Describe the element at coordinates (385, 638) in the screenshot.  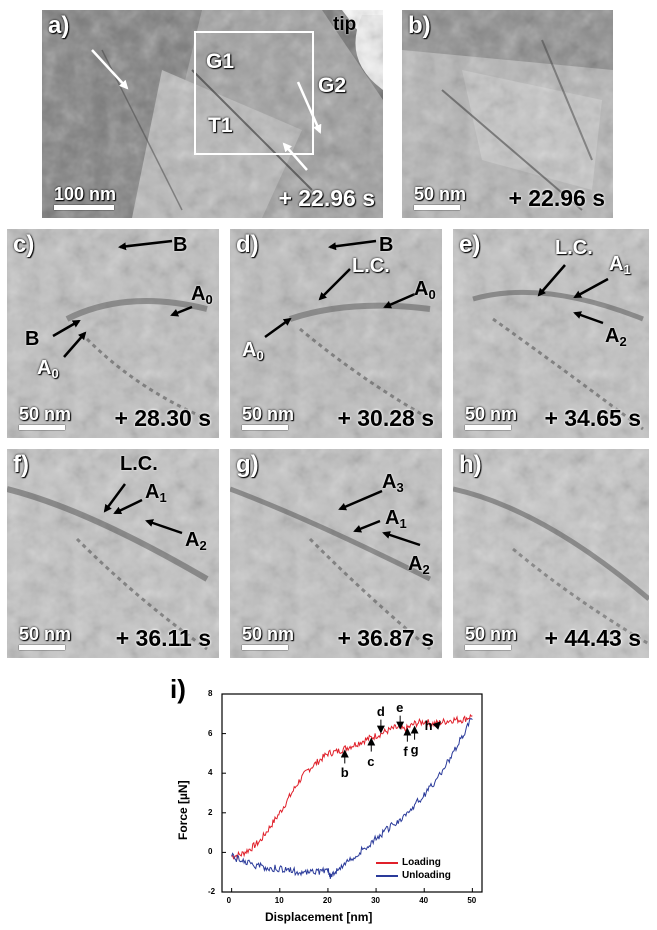
I see `time-stamp-g: + 36.87 s` at that location.